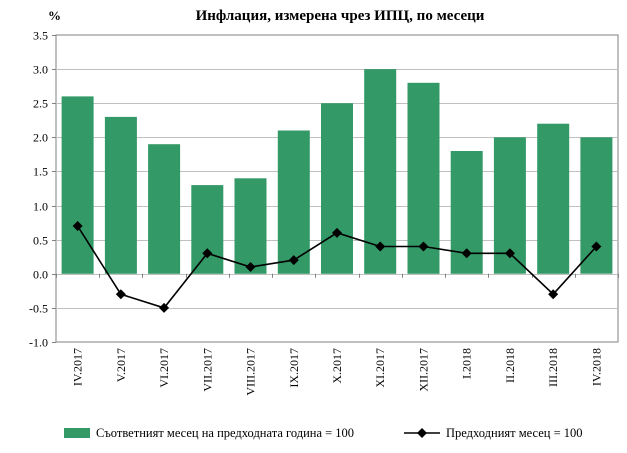 This screenshot has width=627, height=453. What do you see at coordinates (553, 367) in the screenshot?
I see `x-tick-label: III.2018` at bounding box center [553, 367].